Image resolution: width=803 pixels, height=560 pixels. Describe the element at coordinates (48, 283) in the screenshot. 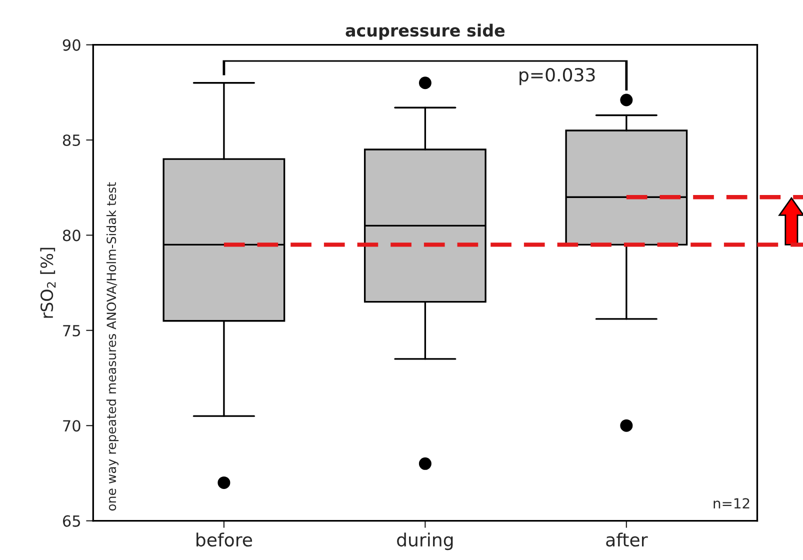

I see `y-axis-title: rSO$_{2}$ [%]` at that location.